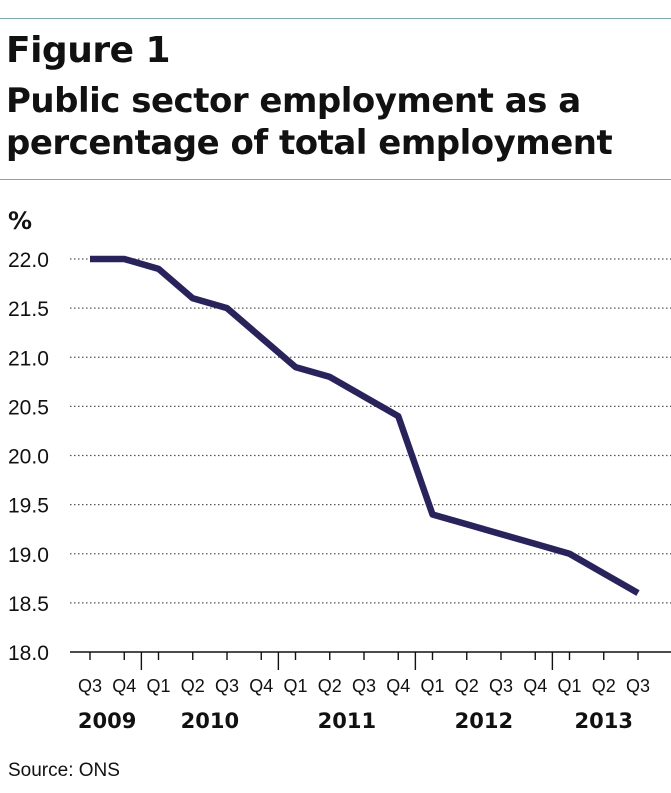 The height and width of the screenshot is (793, 671). Describe the element at coordinates (335, 18) in the screenshot. I see `top-rule` at that location.